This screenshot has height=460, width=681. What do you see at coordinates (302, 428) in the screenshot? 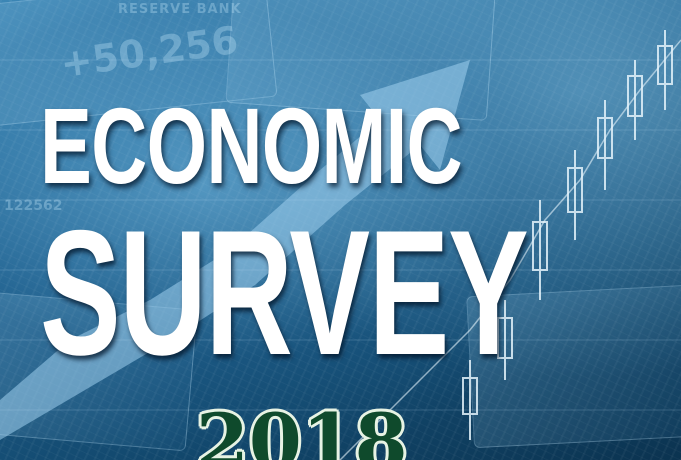
I see `year-label: 2018` at bounding box center [302, 428].